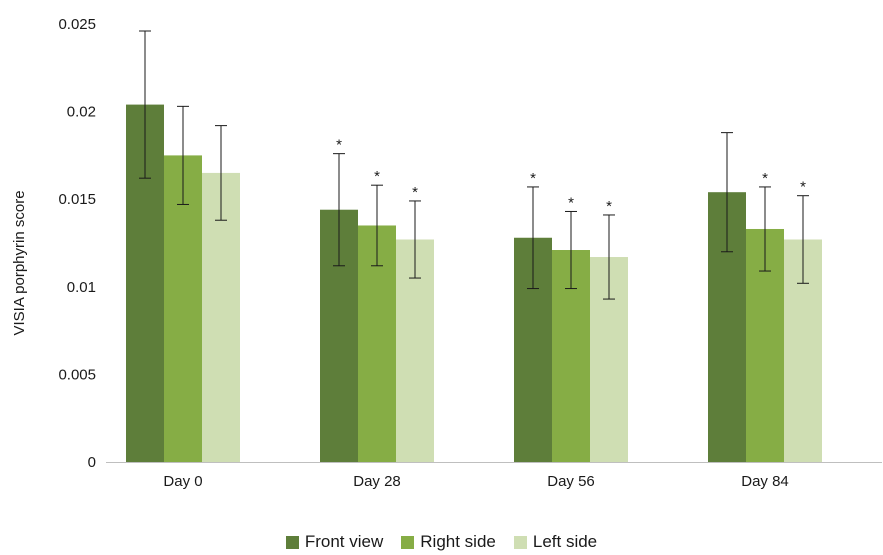  I want to click on legend-label-left-side: Left side, so click(565, 541).